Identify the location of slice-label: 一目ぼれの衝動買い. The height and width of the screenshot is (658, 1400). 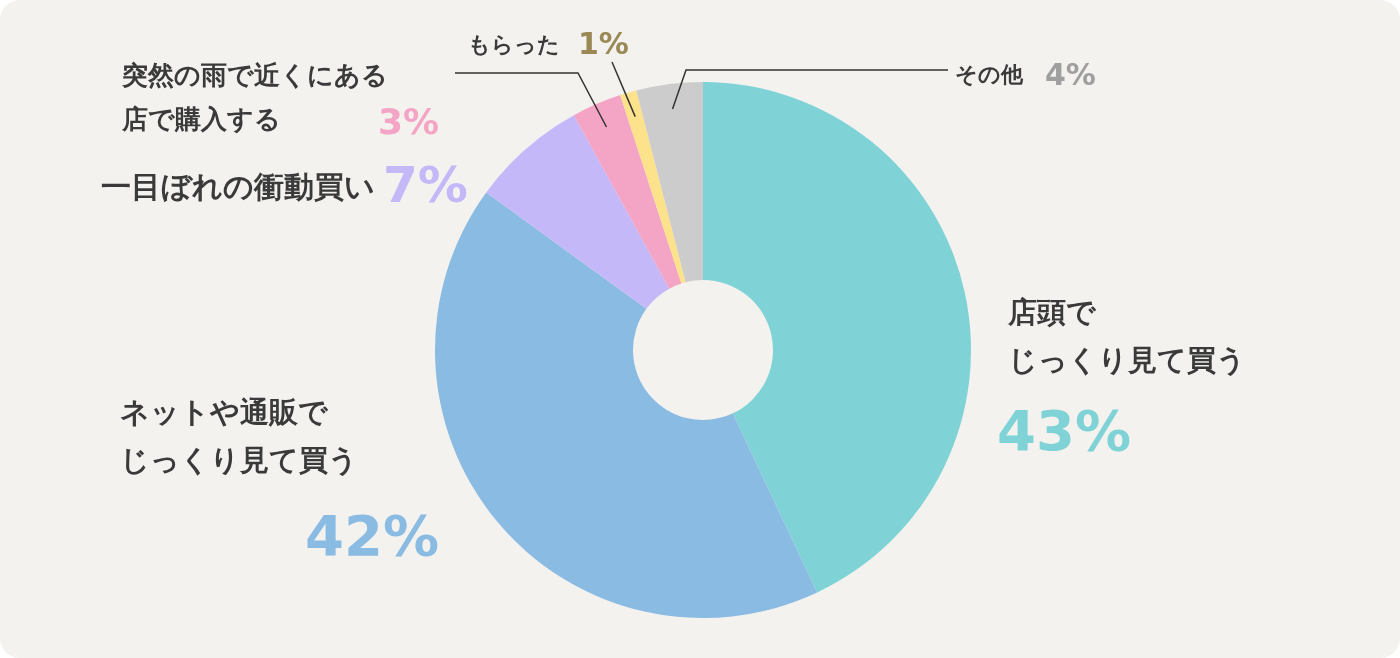
(238, 186).